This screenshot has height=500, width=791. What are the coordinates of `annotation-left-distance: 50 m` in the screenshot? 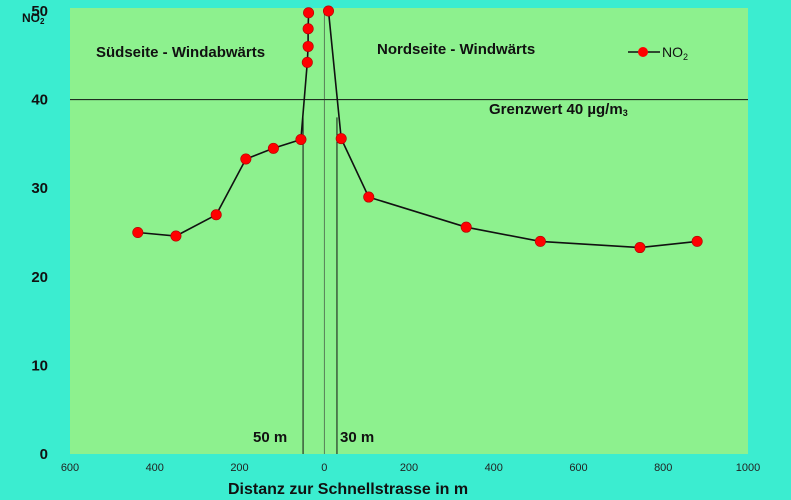 It's located at (270, 437).